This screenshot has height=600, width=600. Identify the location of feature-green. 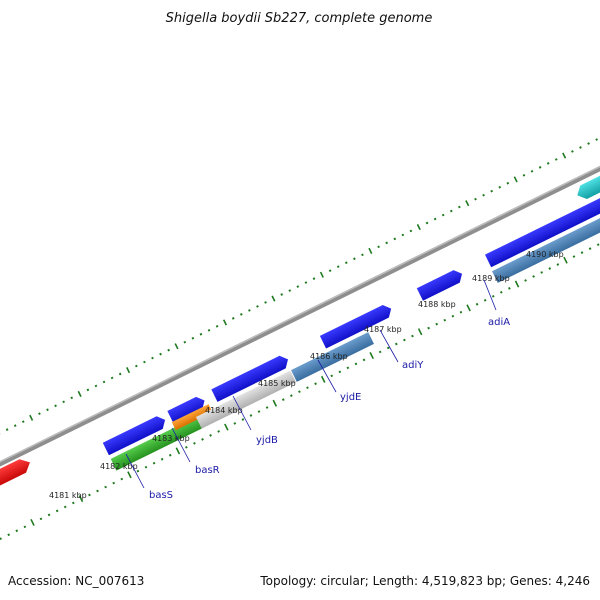
(157, 443).